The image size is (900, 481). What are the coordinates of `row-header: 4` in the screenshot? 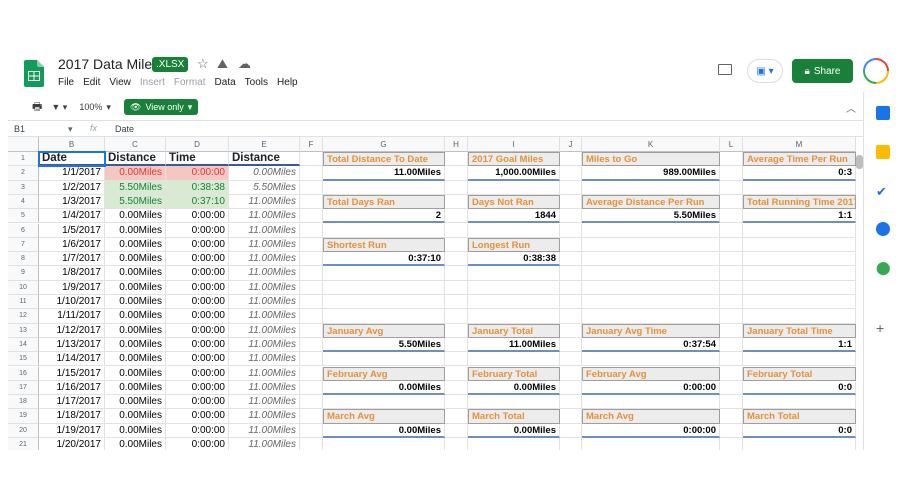 It's located at (23, 202).